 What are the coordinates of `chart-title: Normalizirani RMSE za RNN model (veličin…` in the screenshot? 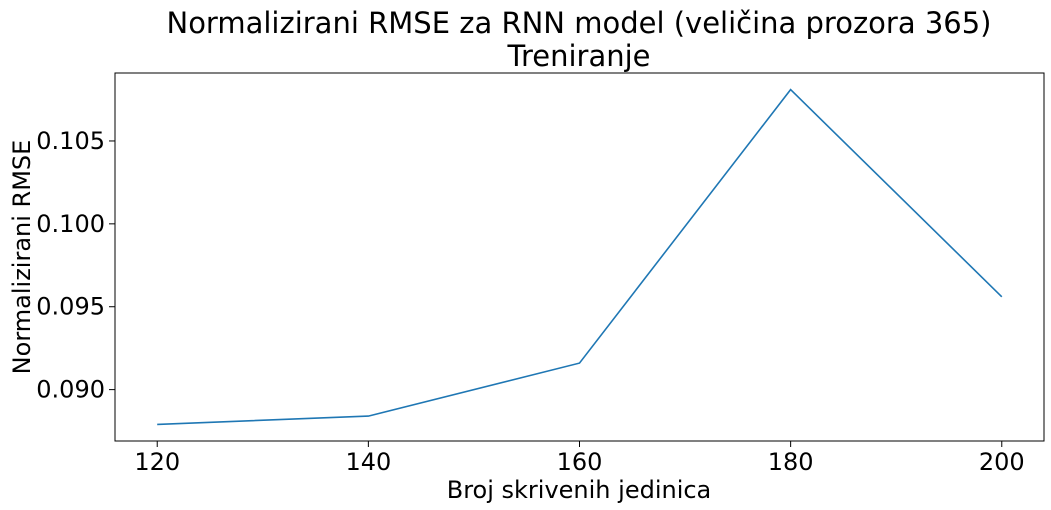 It's located at (579, 23).